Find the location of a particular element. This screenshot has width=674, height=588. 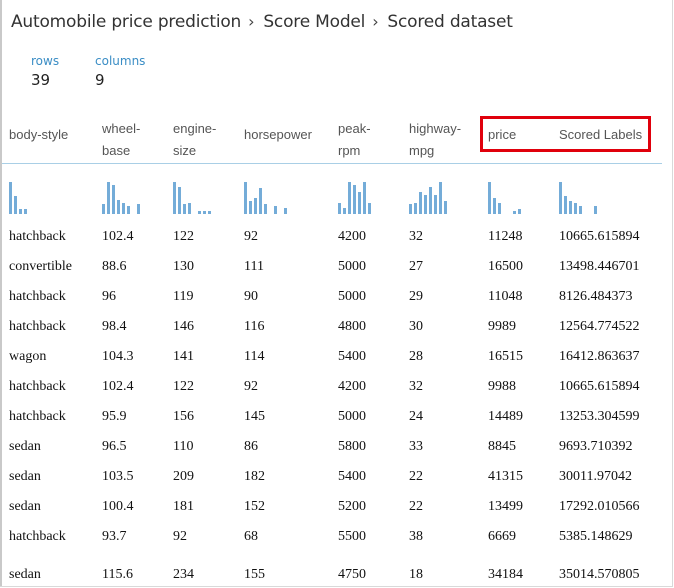

table-cell-price: 11248 is located at coordinates (505, 236).